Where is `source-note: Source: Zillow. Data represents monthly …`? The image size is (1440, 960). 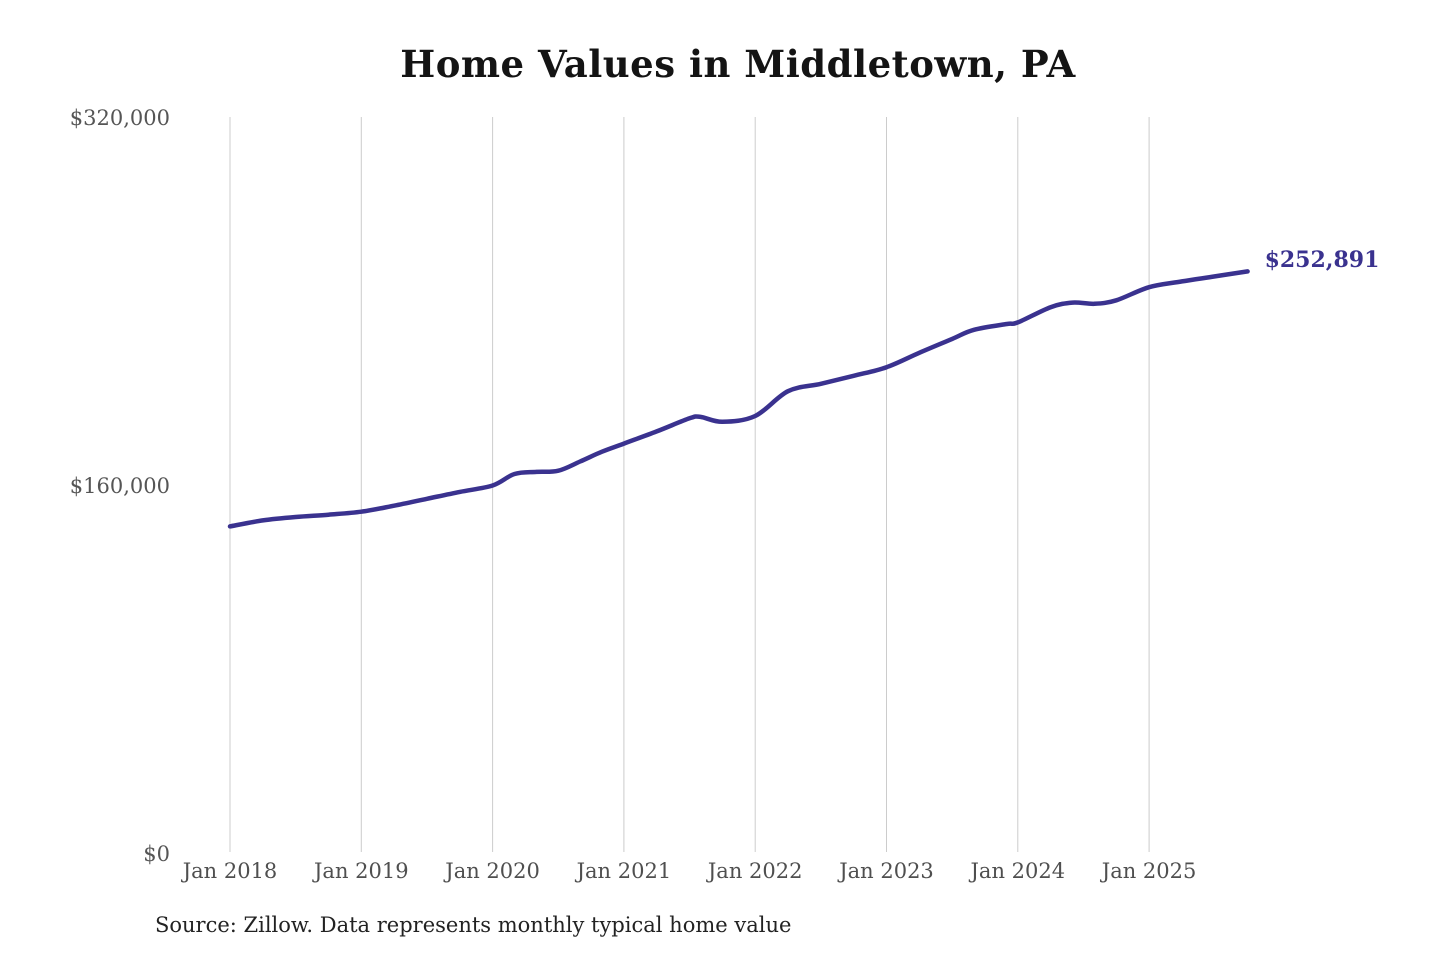
source-note: Source: Zillow. Data represents monthly … is located at coordinates (473, 925).